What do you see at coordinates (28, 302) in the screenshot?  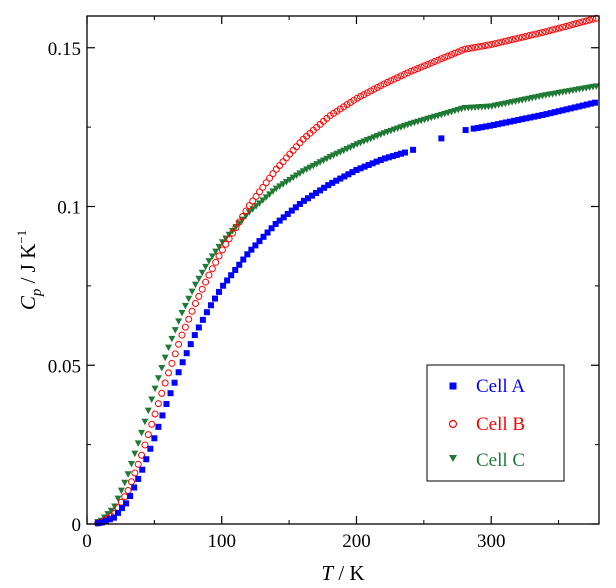 I see `y-axis-variable: C` at bounding box center [28, 302].